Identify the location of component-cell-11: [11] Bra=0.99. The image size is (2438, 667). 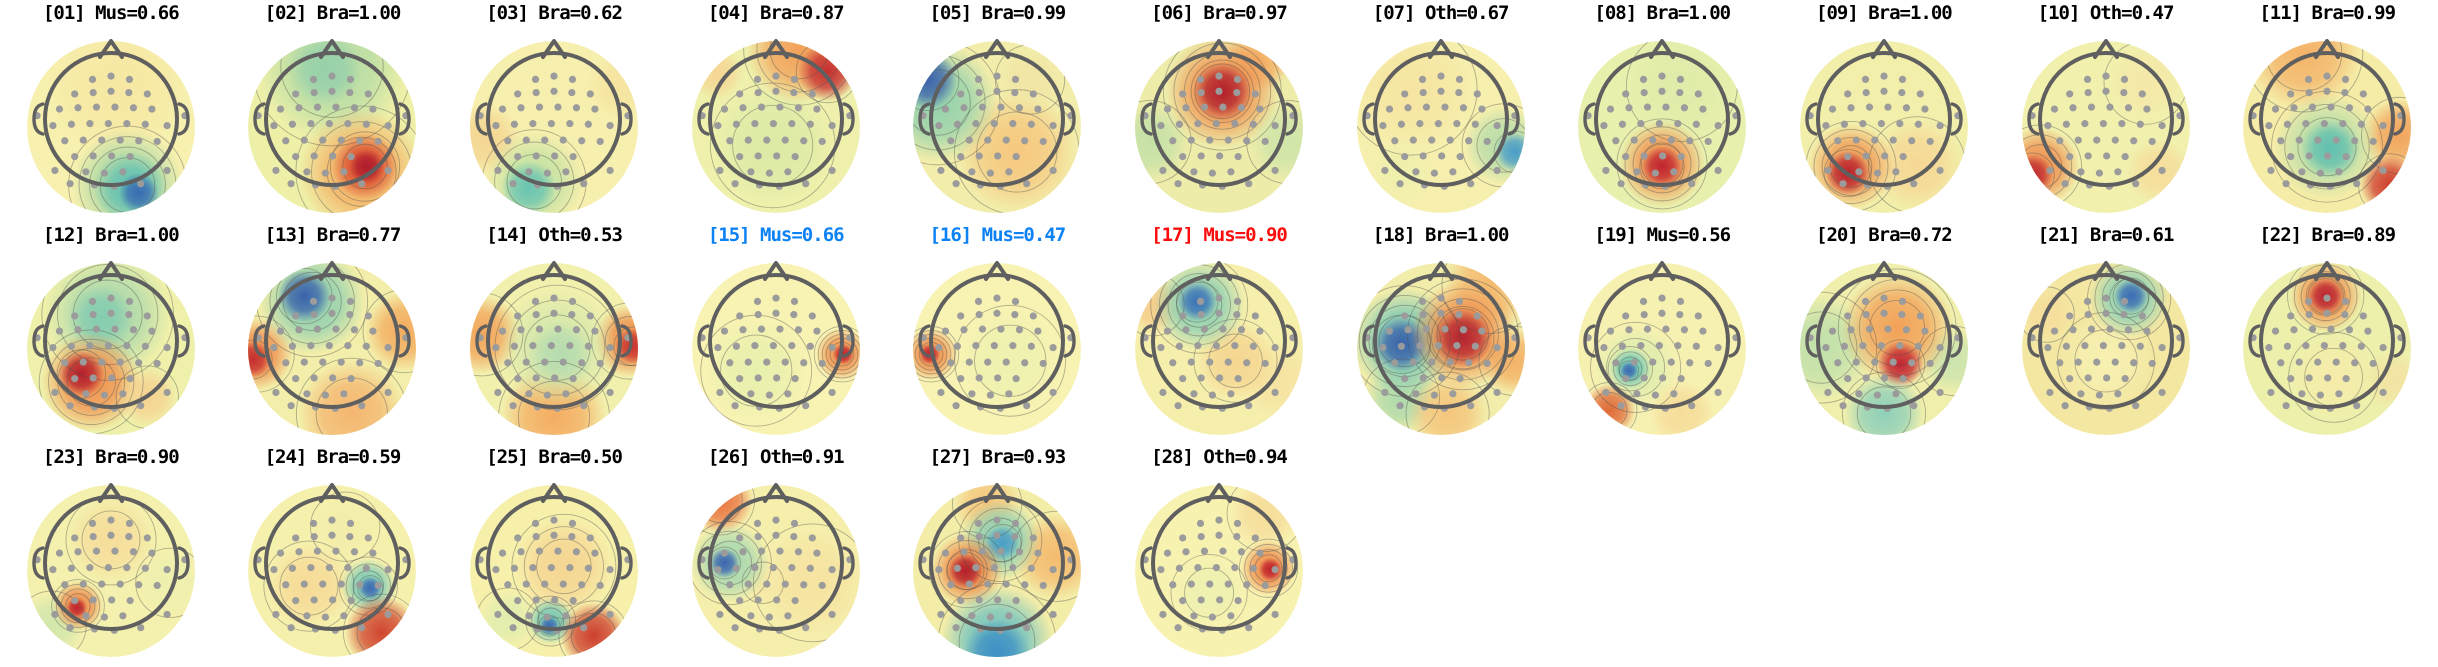
(2327, 111).